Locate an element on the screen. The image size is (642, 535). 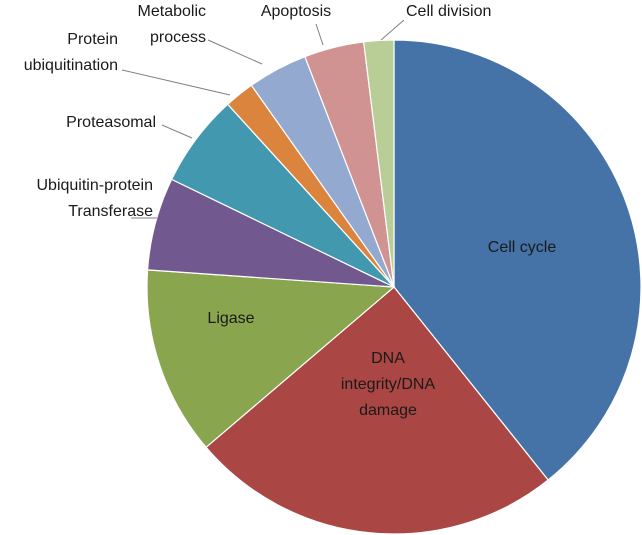
slice-label: process is located at coordinates (178, 37).